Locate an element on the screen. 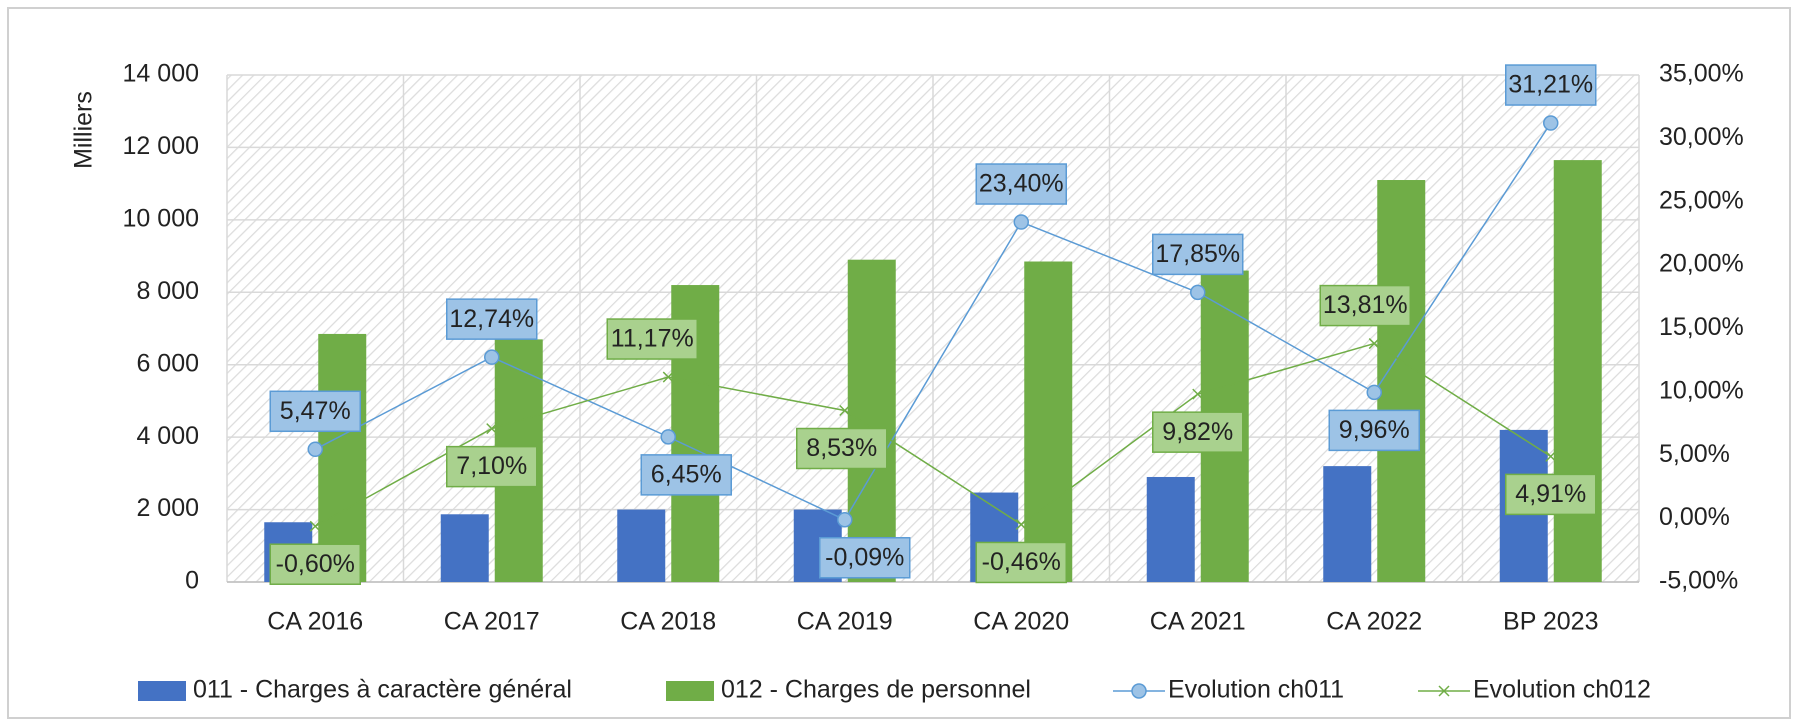 The image size is (1800, 728). data-label: -0,60% is located at coordinates (315, 564).